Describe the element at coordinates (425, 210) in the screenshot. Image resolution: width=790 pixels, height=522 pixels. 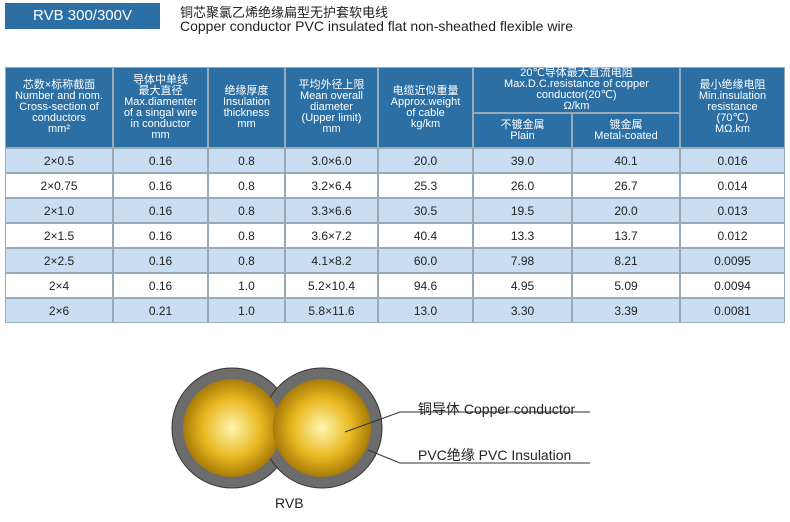
I see `table-cell: 30.5` at that location.